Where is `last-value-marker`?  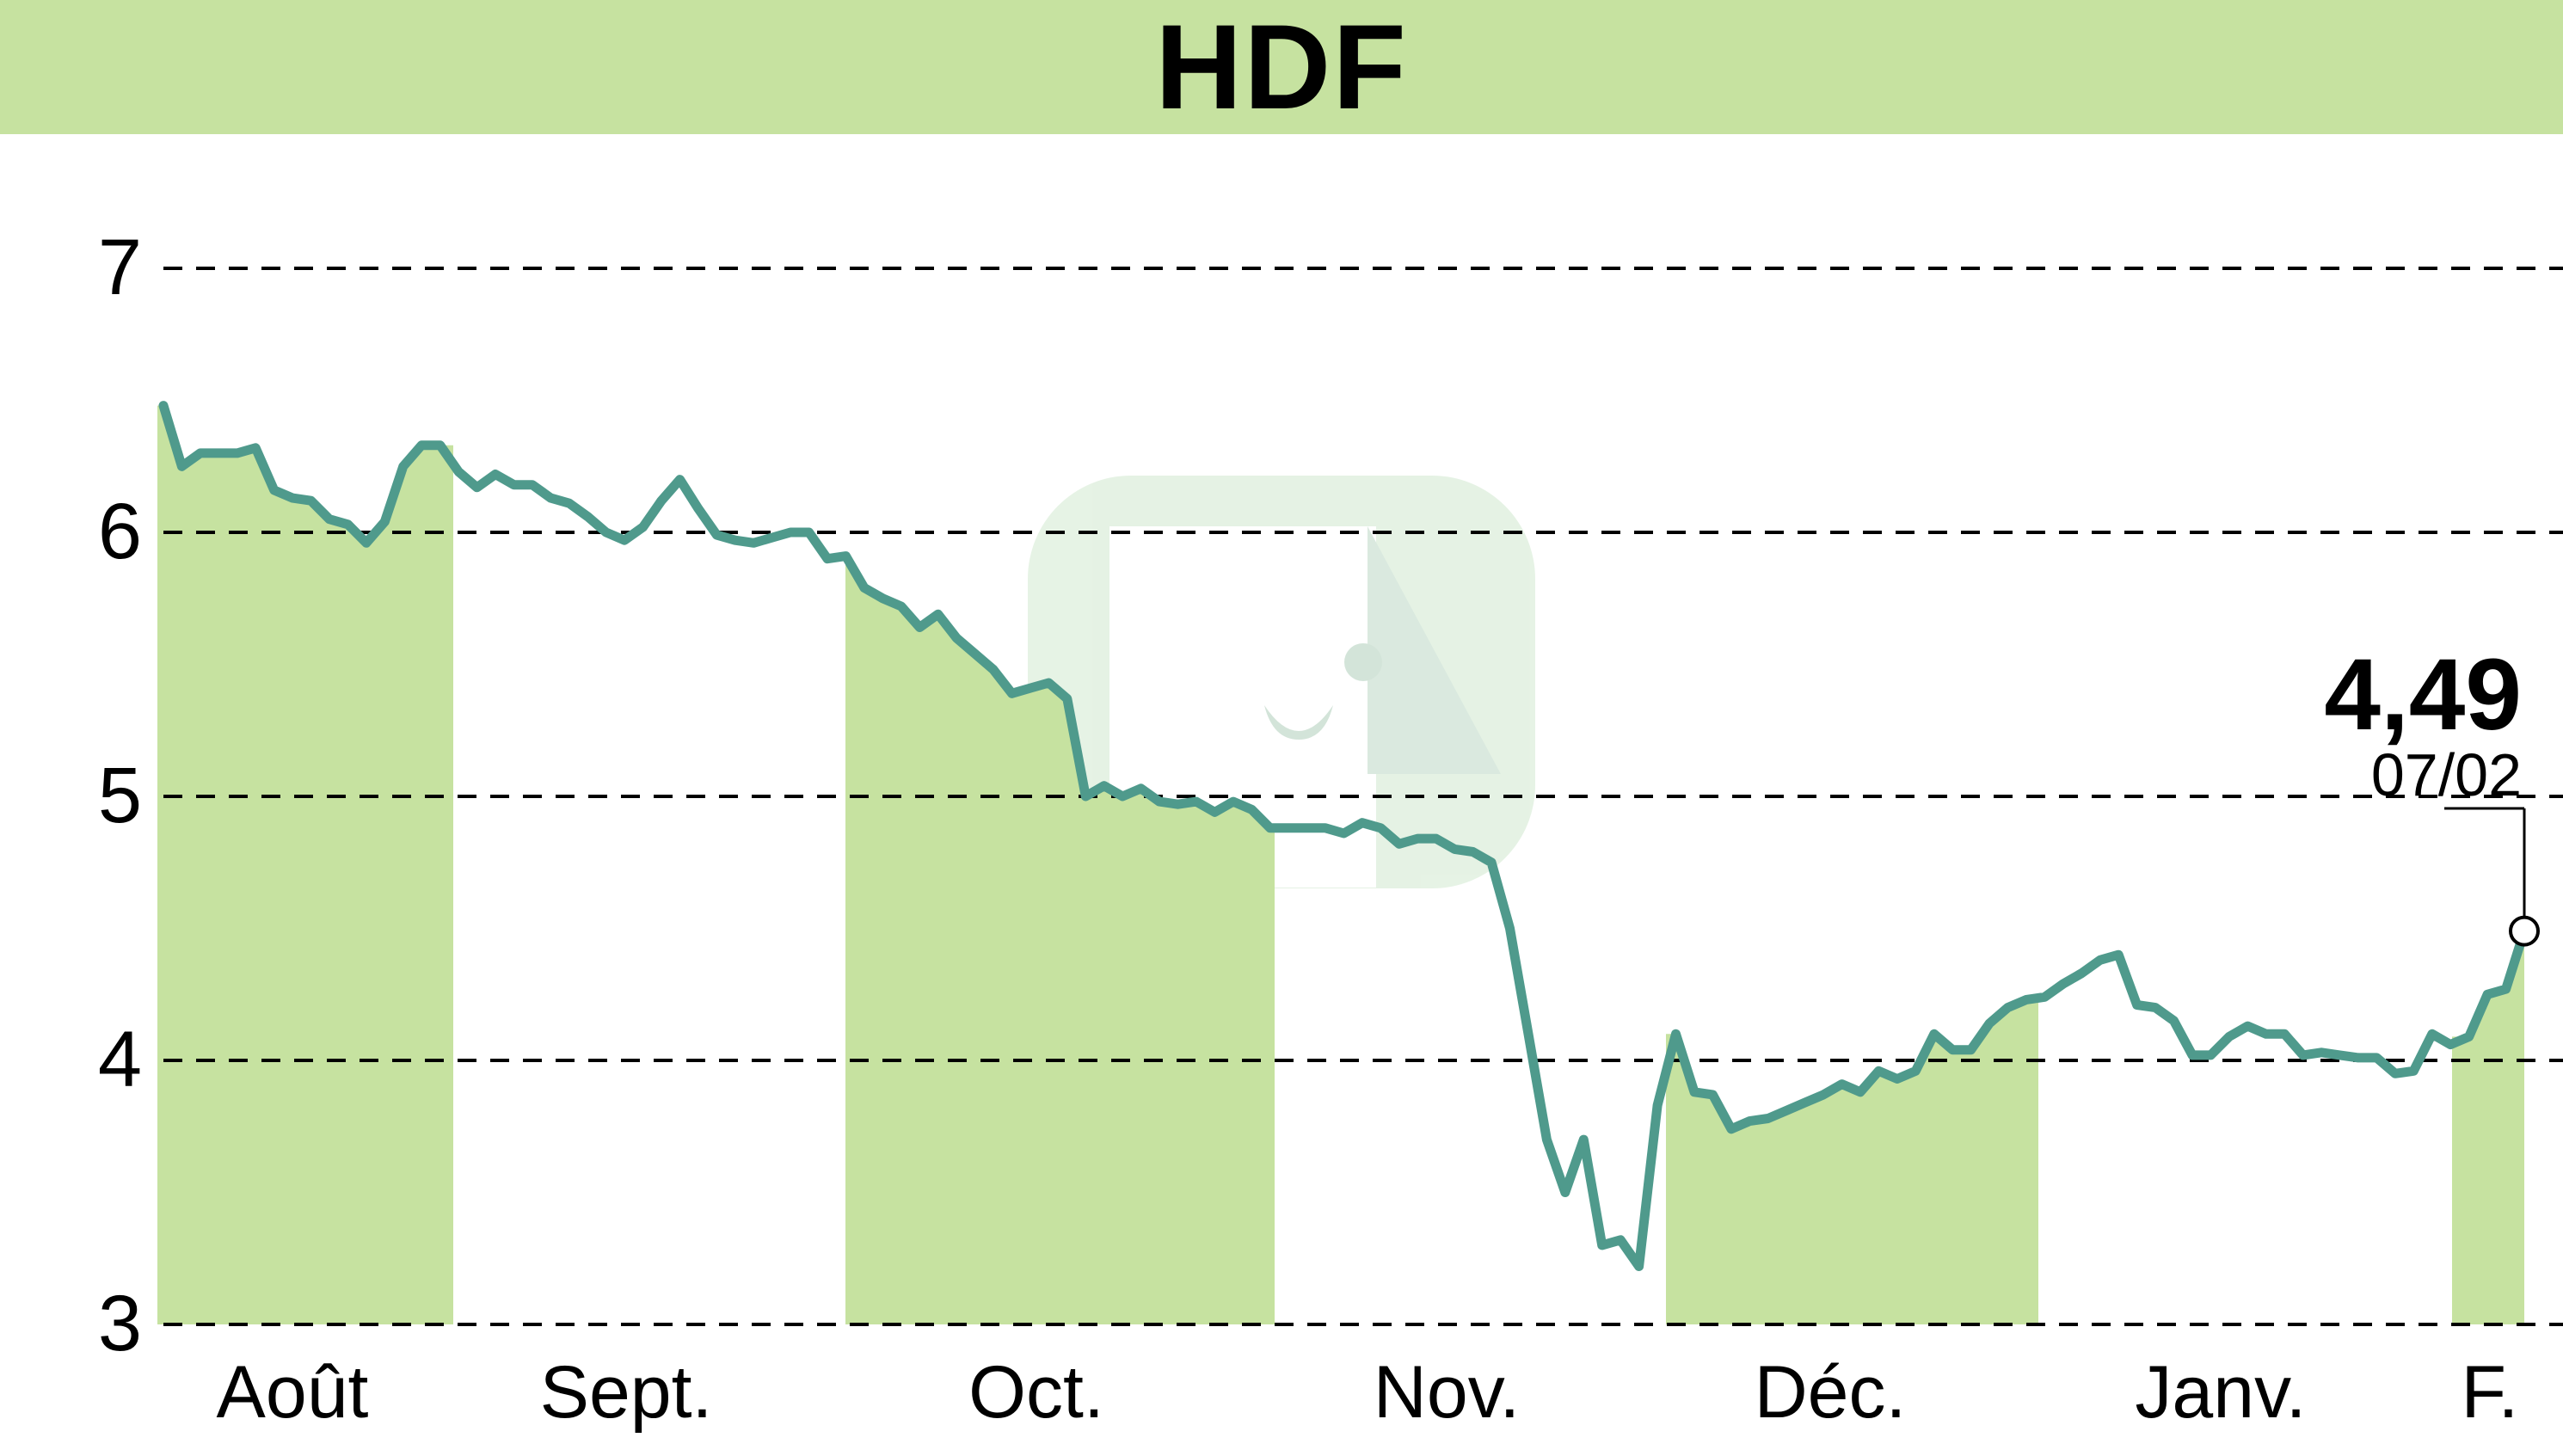 last-value-marker is located at coordinates (2524, 931).